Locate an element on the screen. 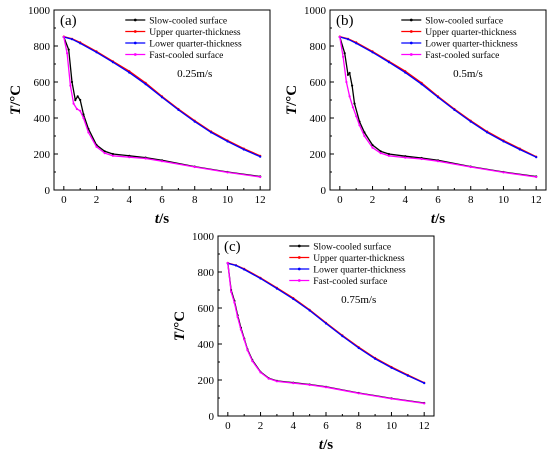 The height and width of the screenshot is (452, 550). speed-annotation: 0.75m/s is located at coordinates (358, 300).